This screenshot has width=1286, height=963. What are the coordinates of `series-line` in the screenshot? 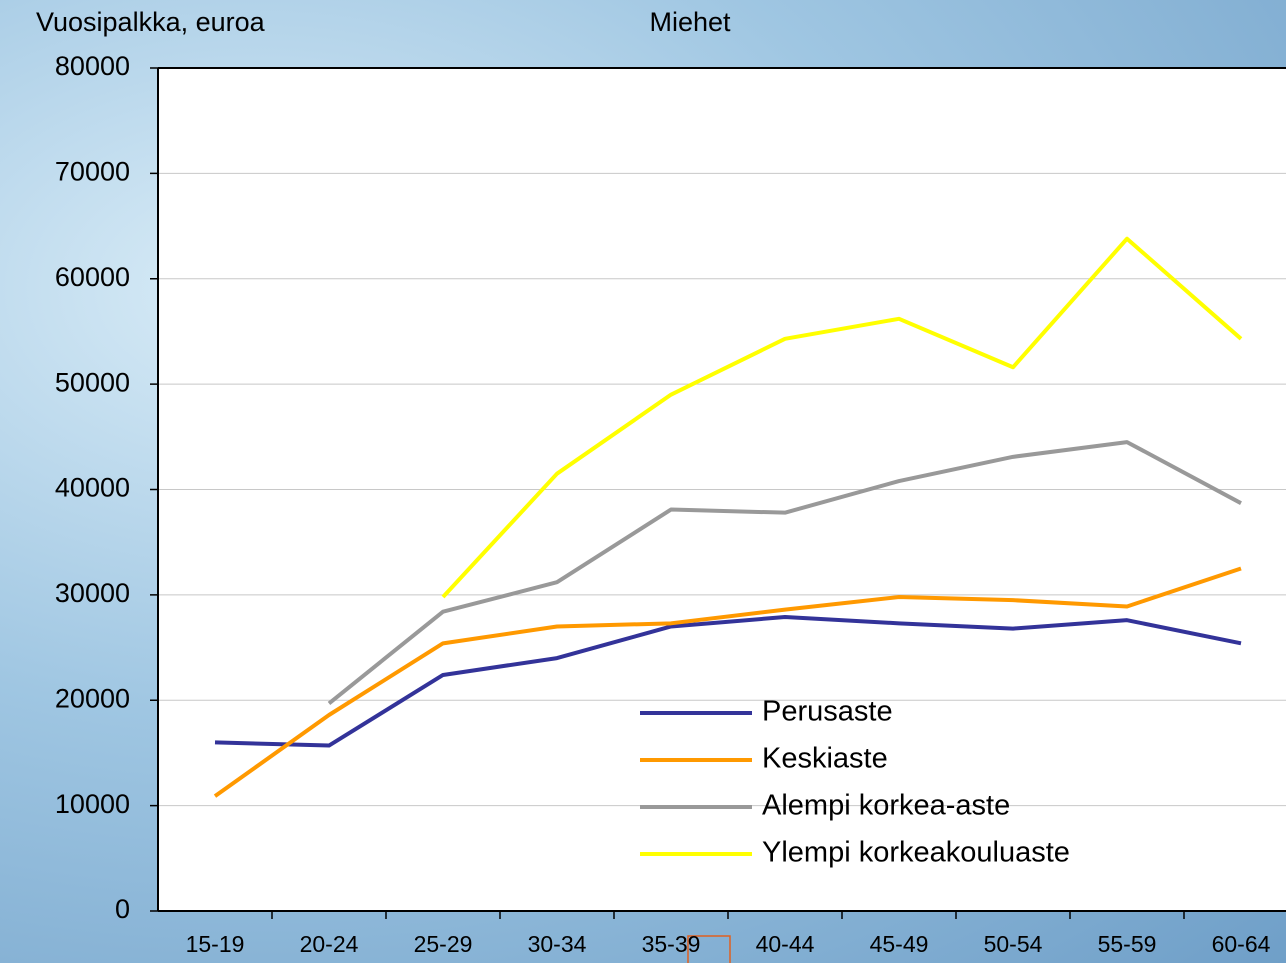 It's located at (728, 681).